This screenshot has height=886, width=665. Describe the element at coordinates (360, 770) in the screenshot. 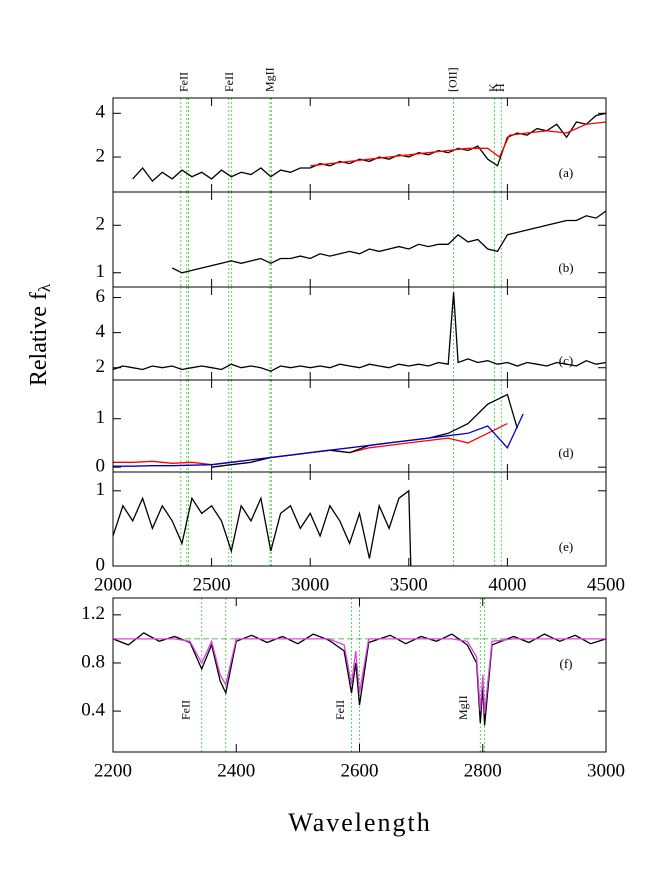

I see `x-tick-label: 2600` at that location.